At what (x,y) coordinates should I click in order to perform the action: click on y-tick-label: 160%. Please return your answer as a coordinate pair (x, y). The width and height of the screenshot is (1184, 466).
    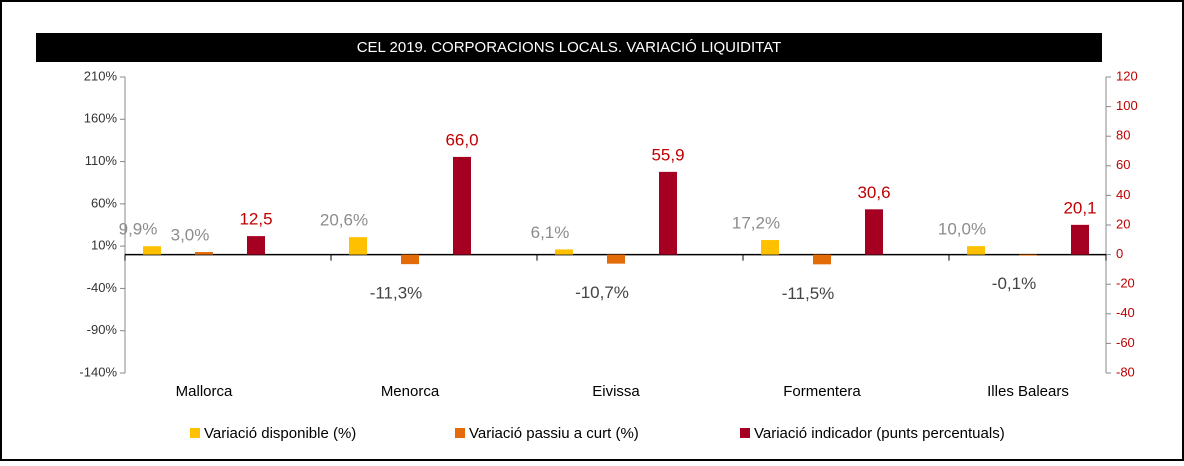
    Looking at the image, I should click on (101, 118).